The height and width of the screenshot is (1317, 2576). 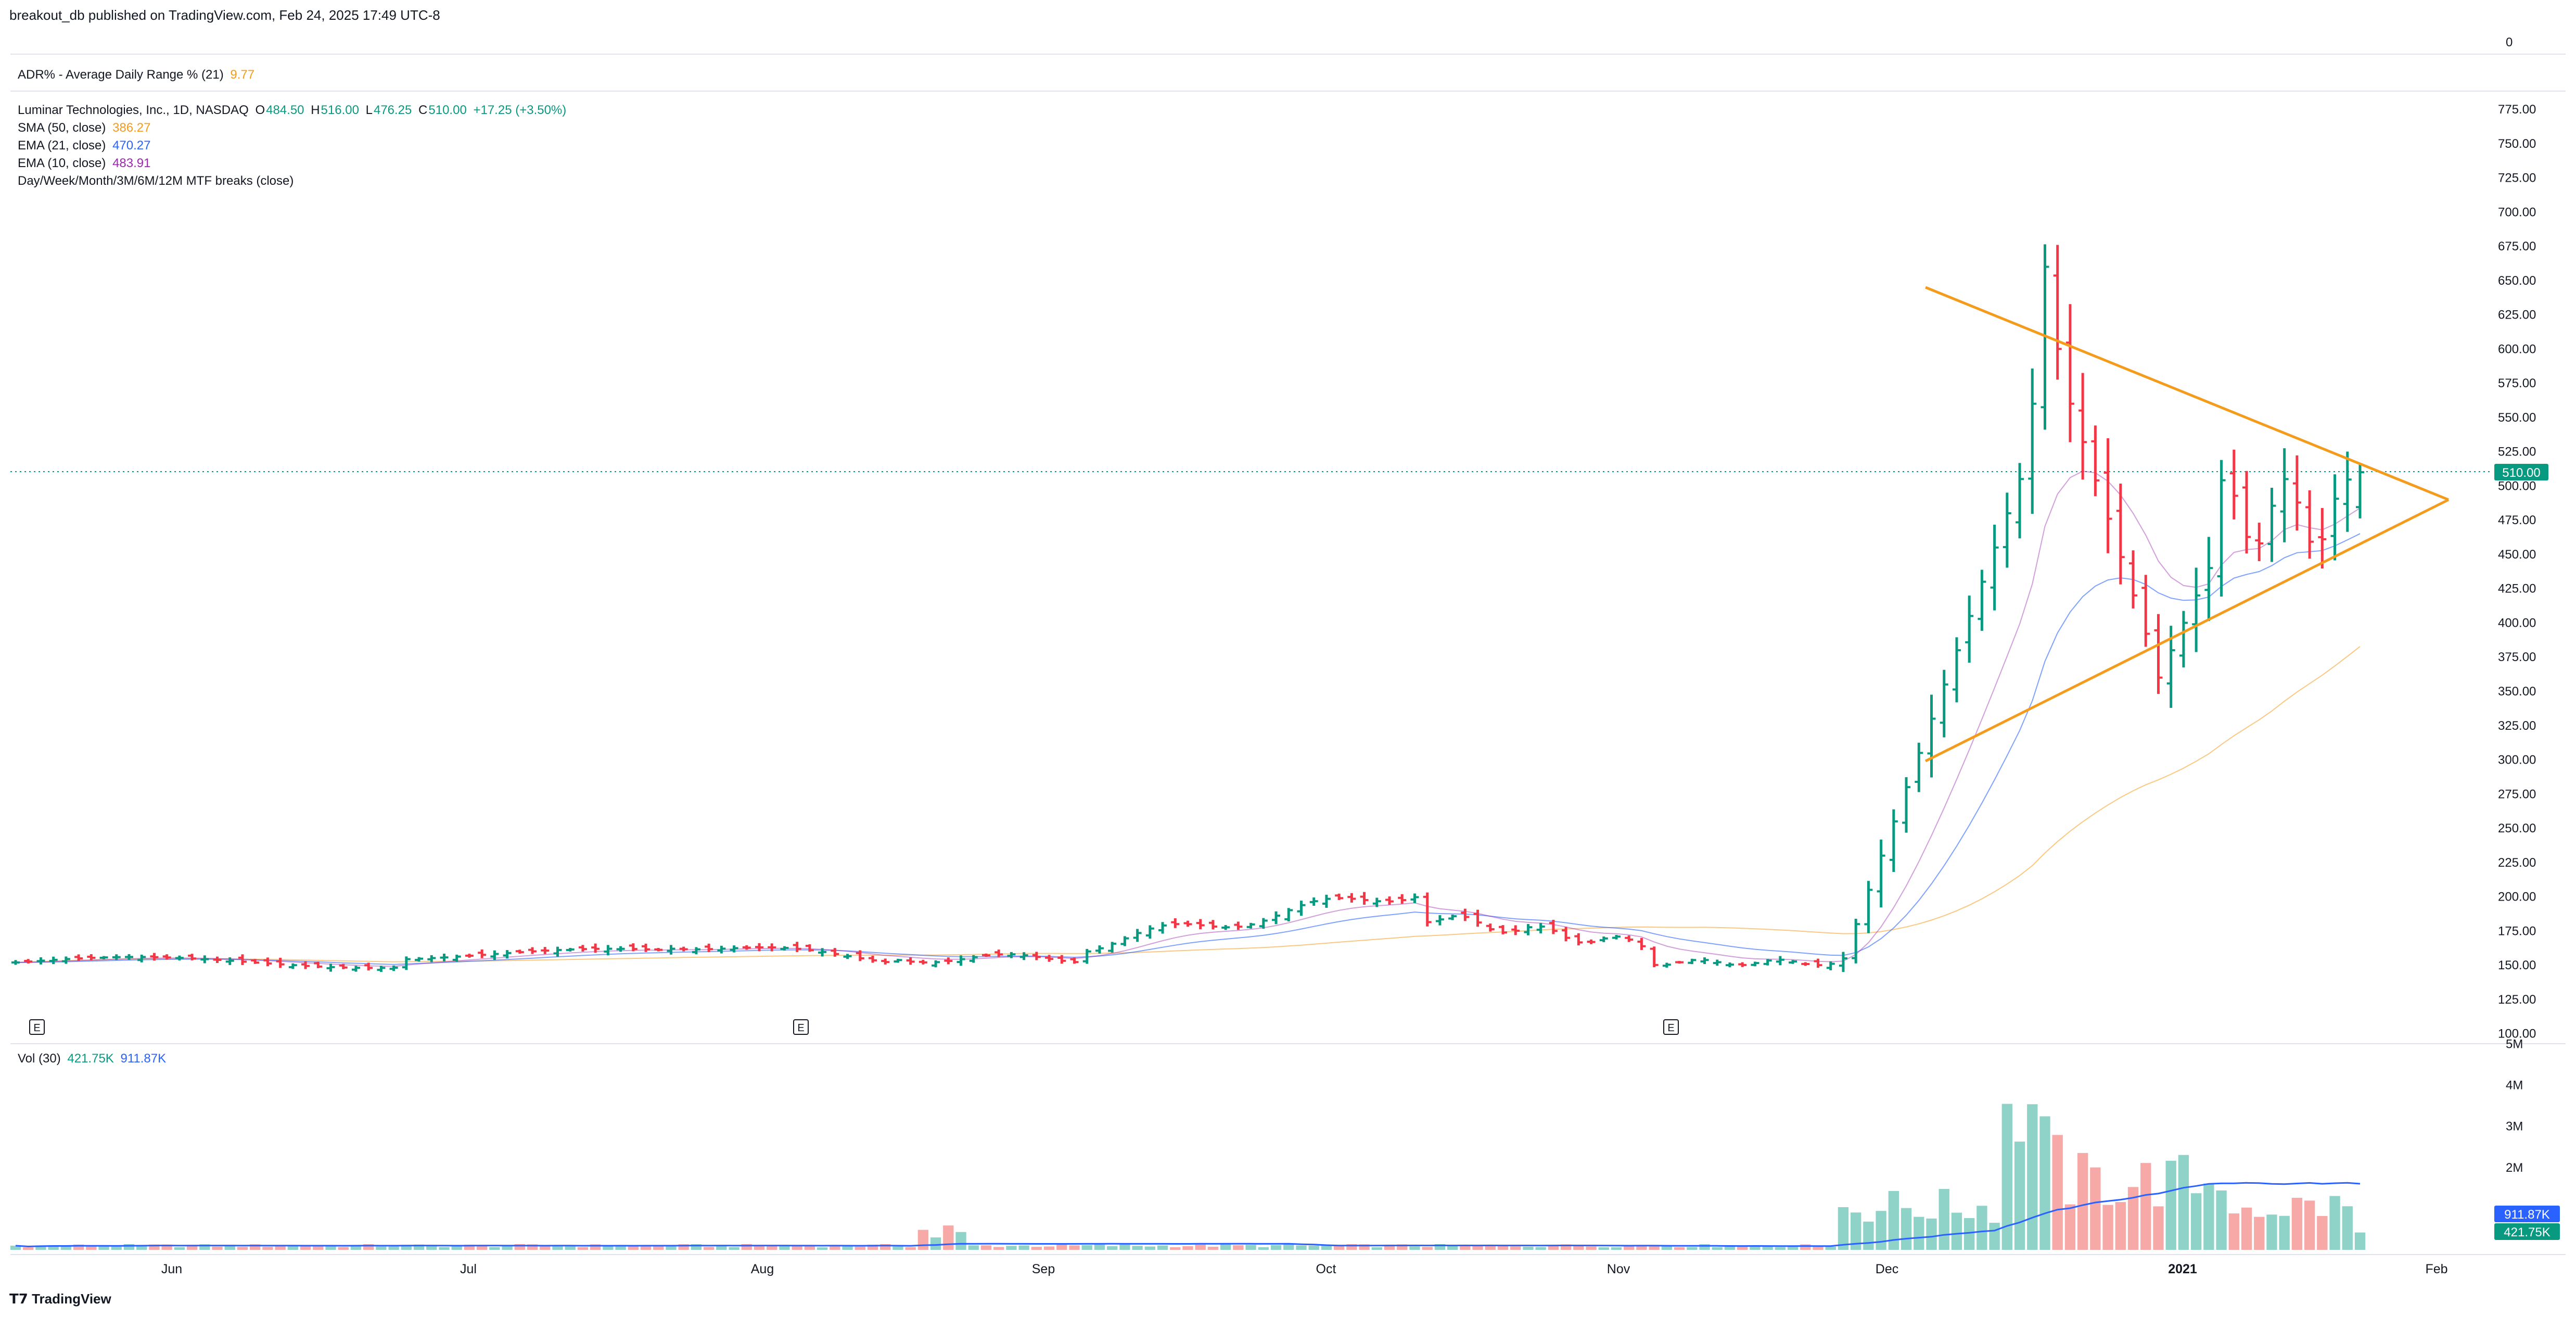 I want to click on time-tick-label: Sep, so click(x=1043, y=1269).